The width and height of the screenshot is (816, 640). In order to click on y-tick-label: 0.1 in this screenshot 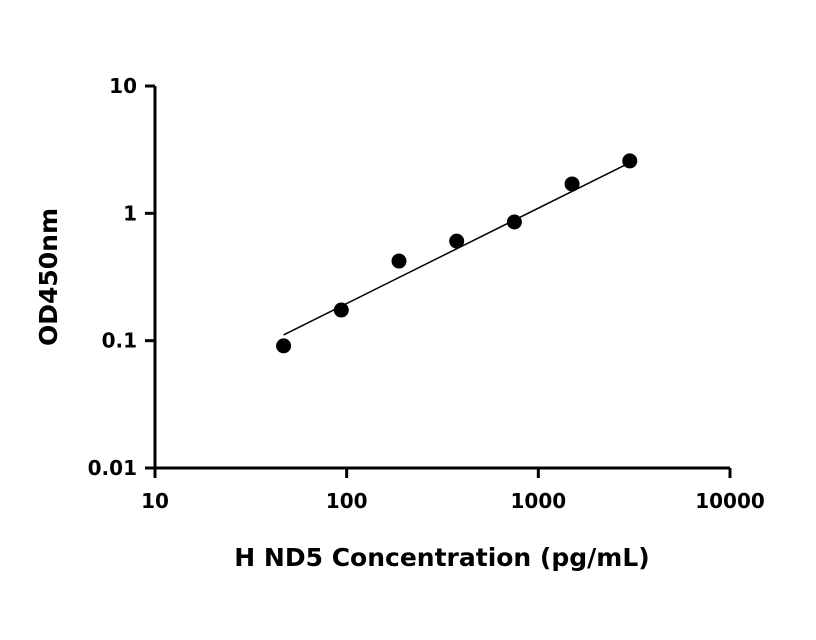, I will do `click(119, 341)`.